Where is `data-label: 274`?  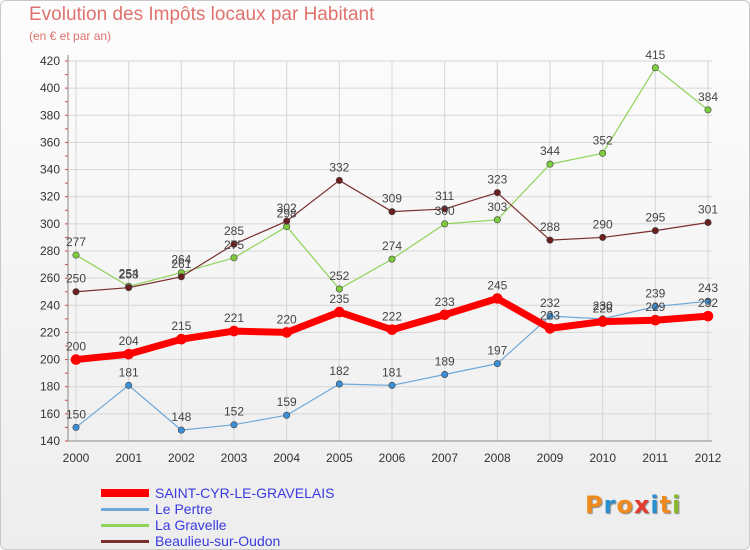 data-label: 274 is located at coordinates (392, 246).